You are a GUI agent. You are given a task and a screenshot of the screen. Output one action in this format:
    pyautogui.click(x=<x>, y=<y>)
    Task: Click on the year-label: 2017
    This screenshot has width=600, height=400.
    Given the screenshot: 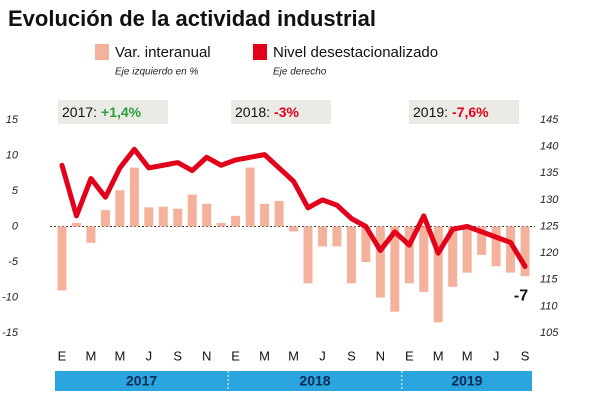 What is the action you would take?
    pyautogui.click(x=141, y=381)
    